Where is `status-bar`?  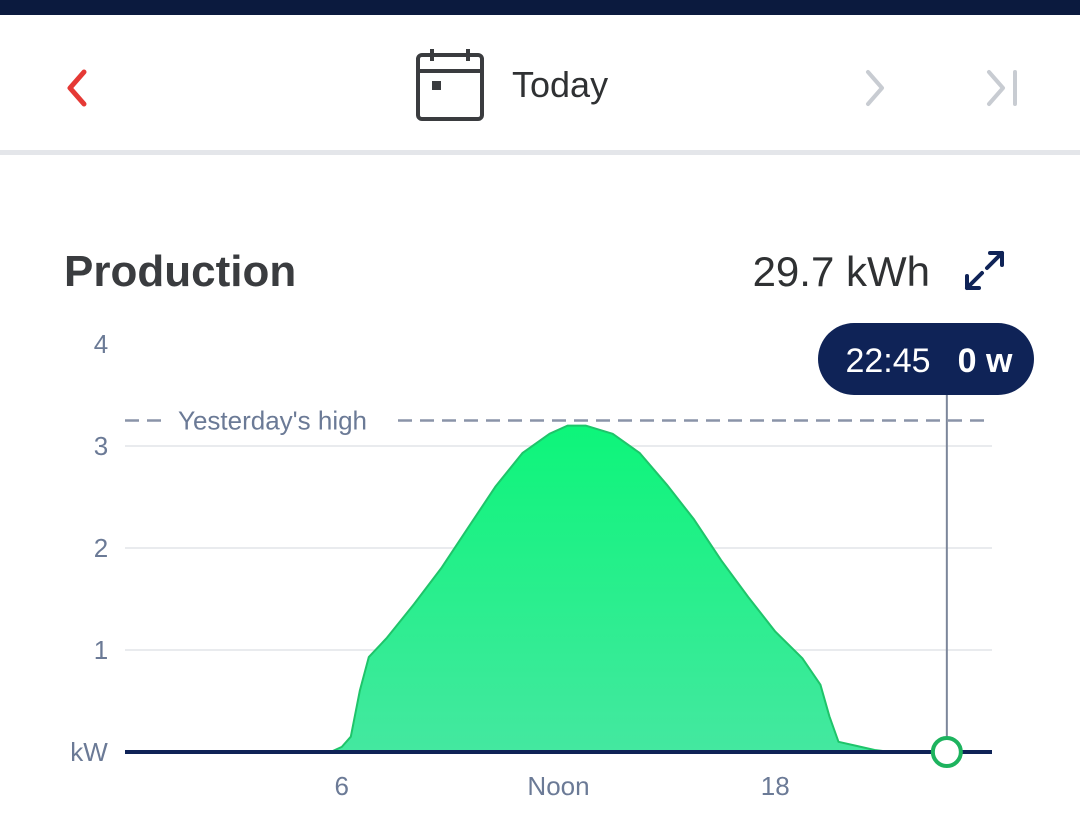 status-bar is located at coordinates (540, 7).